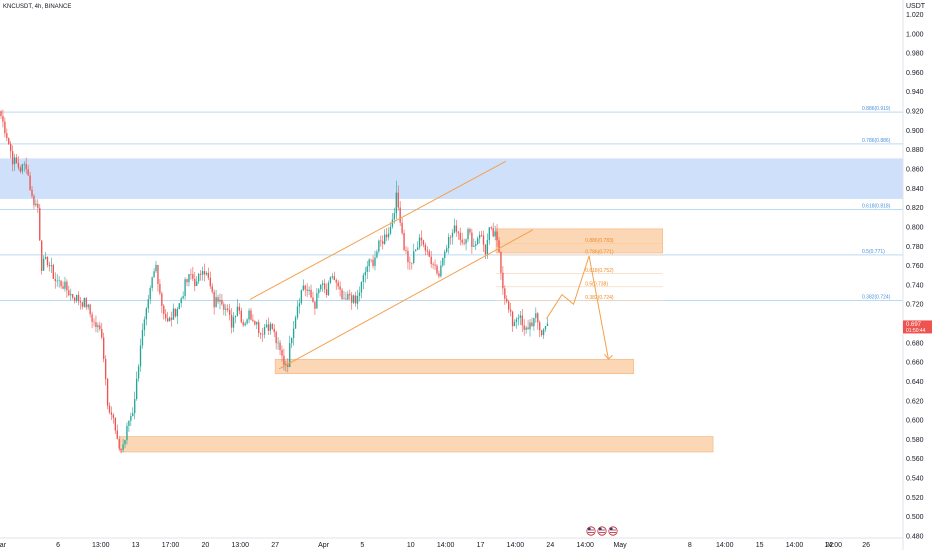  What do you see at coordinates (377, 230) in the screenshot?
I see `channel-line` at bounding box center [377, 230].